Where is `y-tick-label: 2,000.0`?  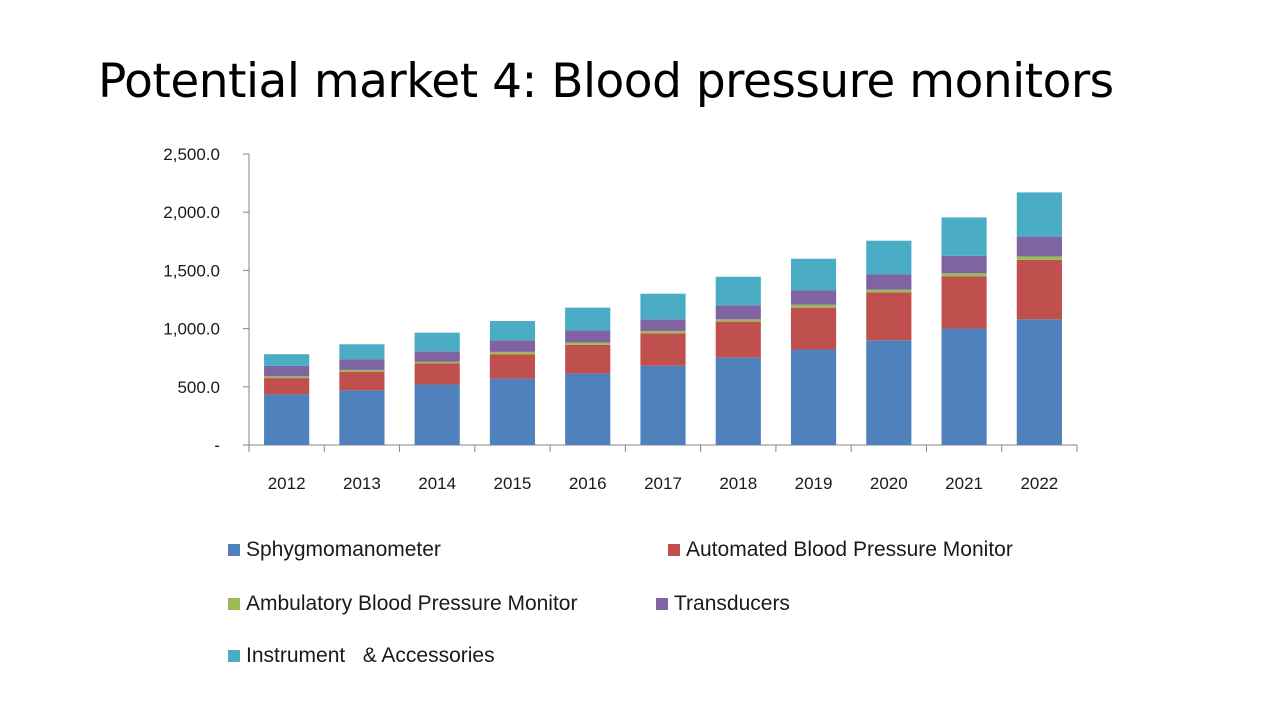 y-tick-label: 2,000.0 is located at coordinates (191, 212).